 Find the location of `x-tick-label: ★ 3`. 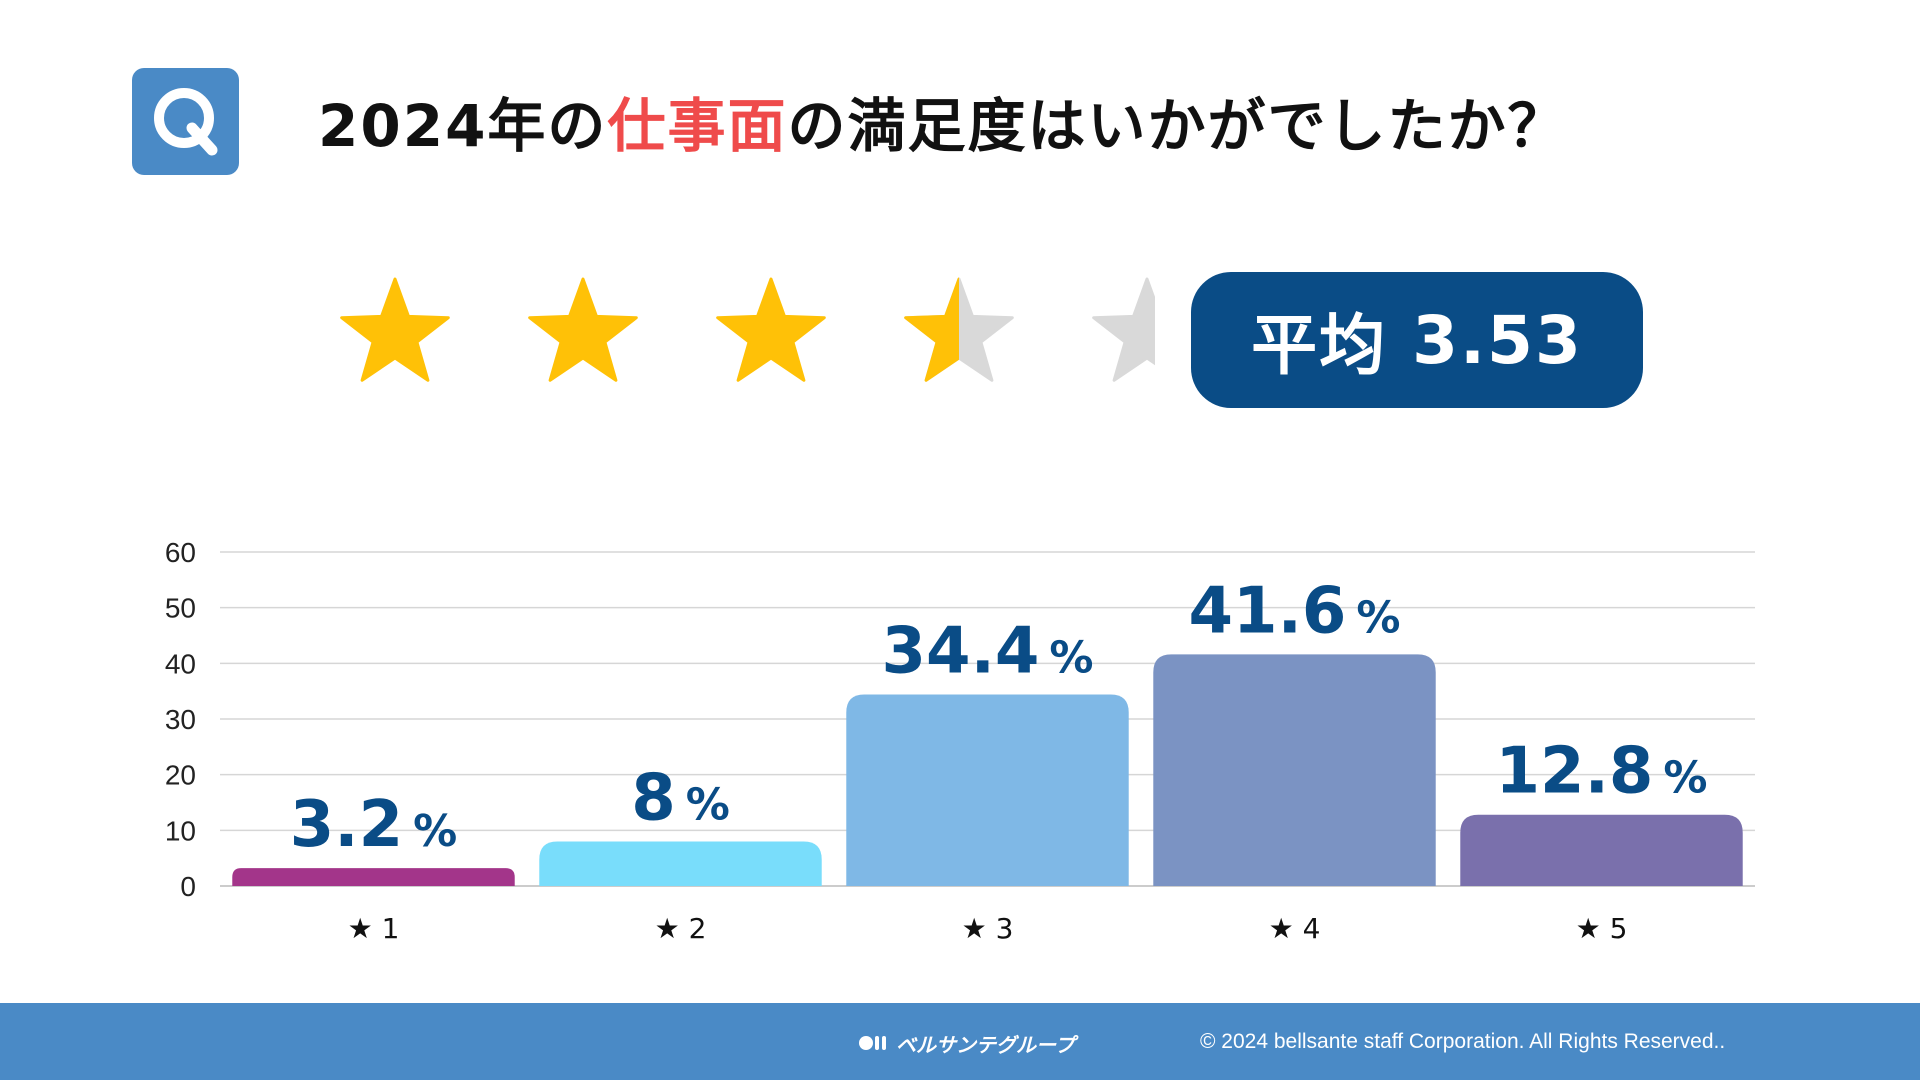

x-tick-label: ★ 3 is located at coordinates (988, 928).